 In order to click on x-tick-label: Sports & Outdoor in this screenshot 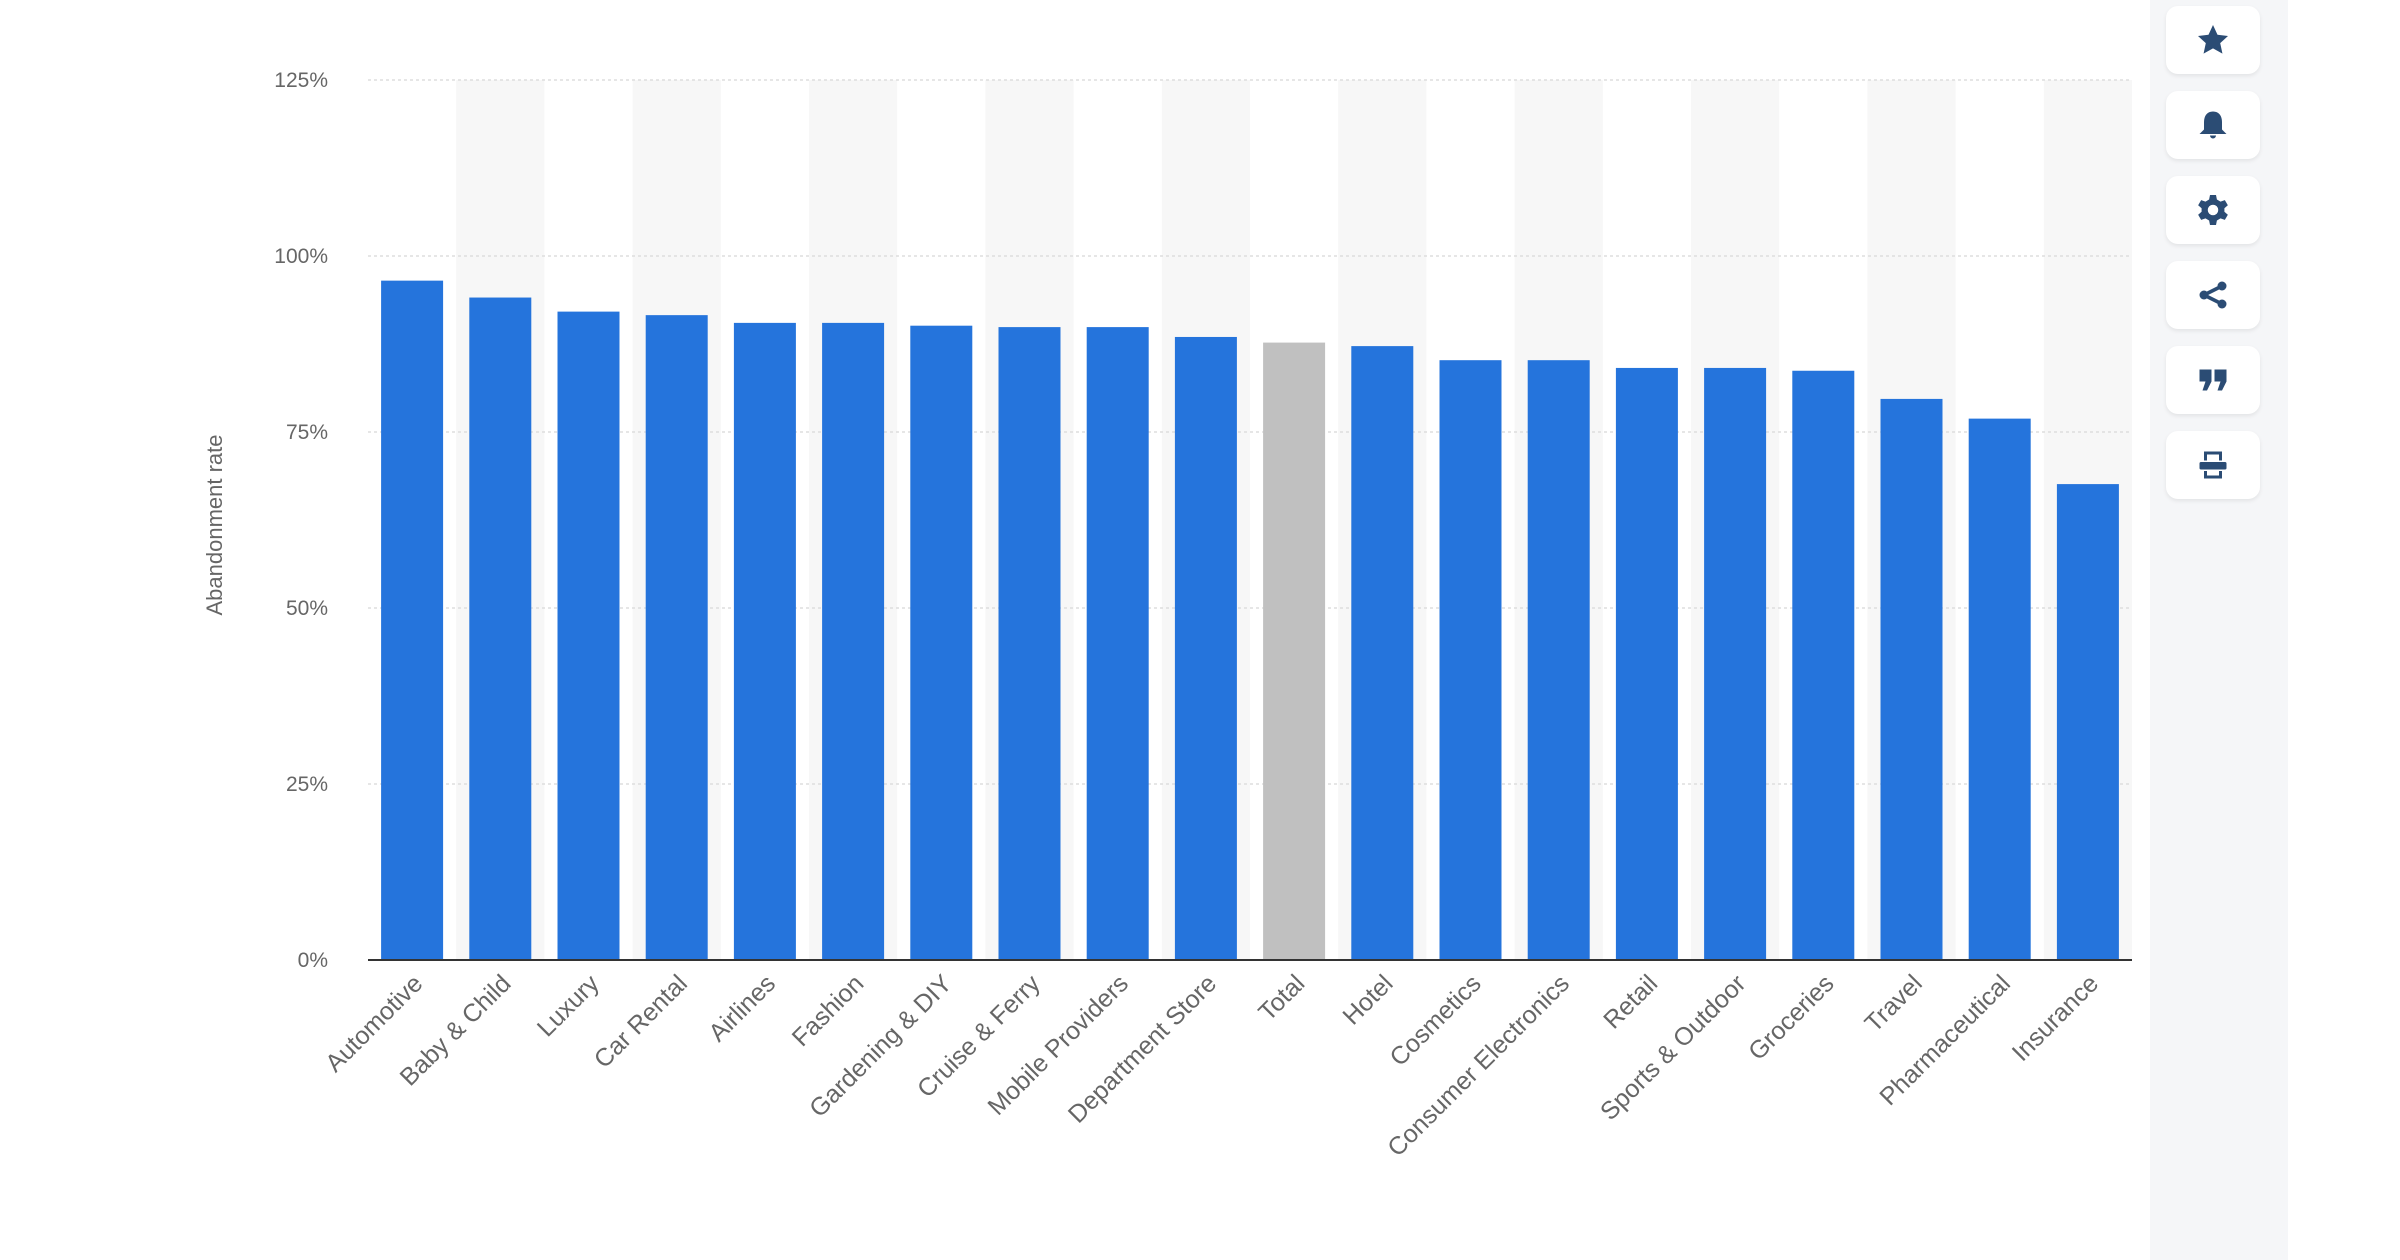, I will do `click(1673, 1047)`.